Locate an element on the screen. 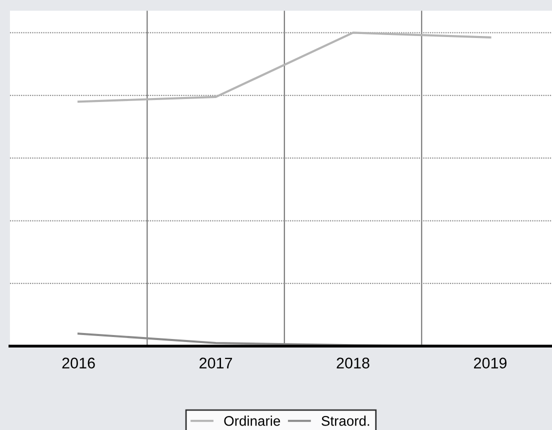  x-tick-label: 2019 is located at coordinates (490, 363).